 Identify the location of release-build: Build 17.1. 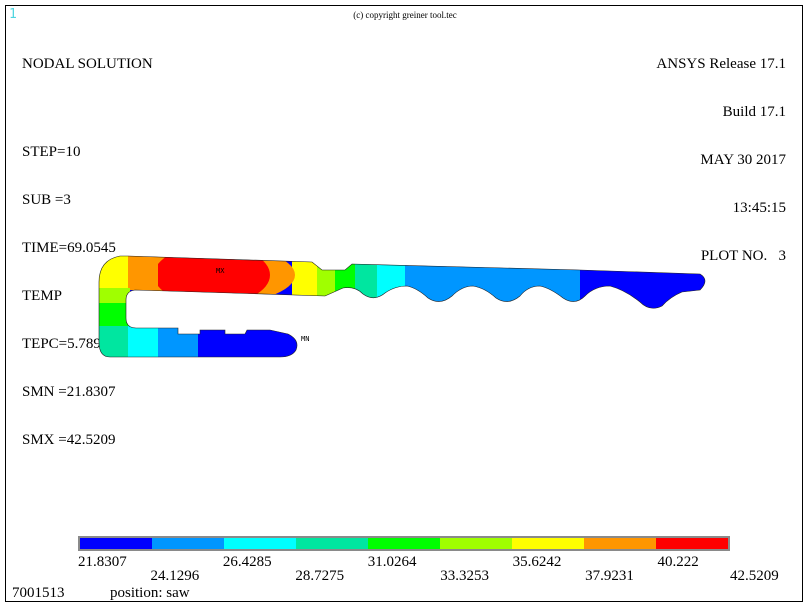
(754, 112).